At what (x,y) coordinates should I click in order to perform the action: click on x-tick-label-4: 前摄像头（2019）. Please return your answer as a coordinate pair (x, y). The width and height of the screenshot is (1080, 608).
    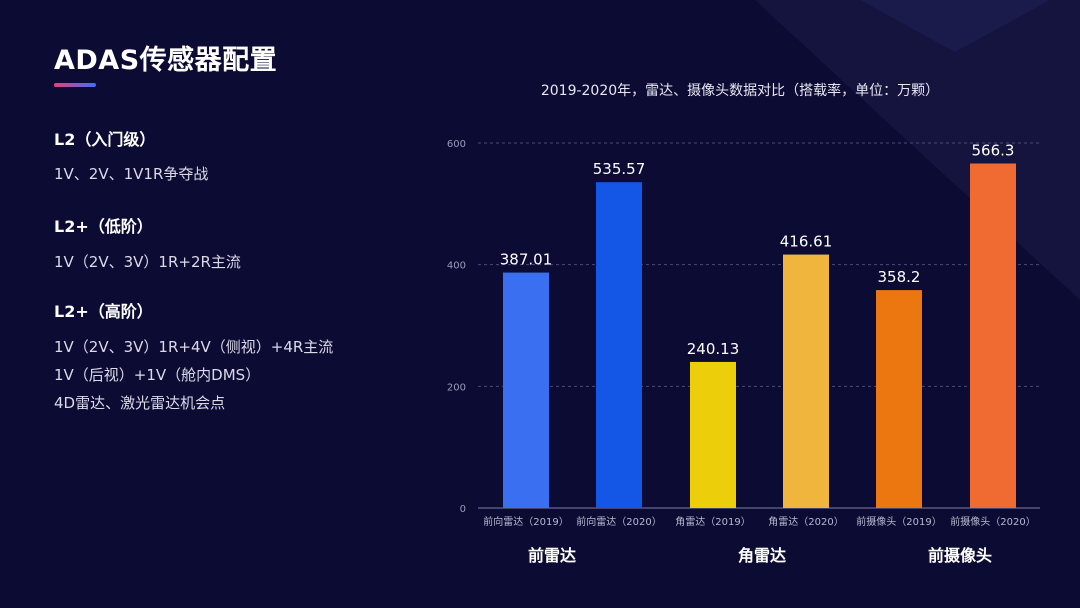
    Looking at the image, I should click on (898, 521).